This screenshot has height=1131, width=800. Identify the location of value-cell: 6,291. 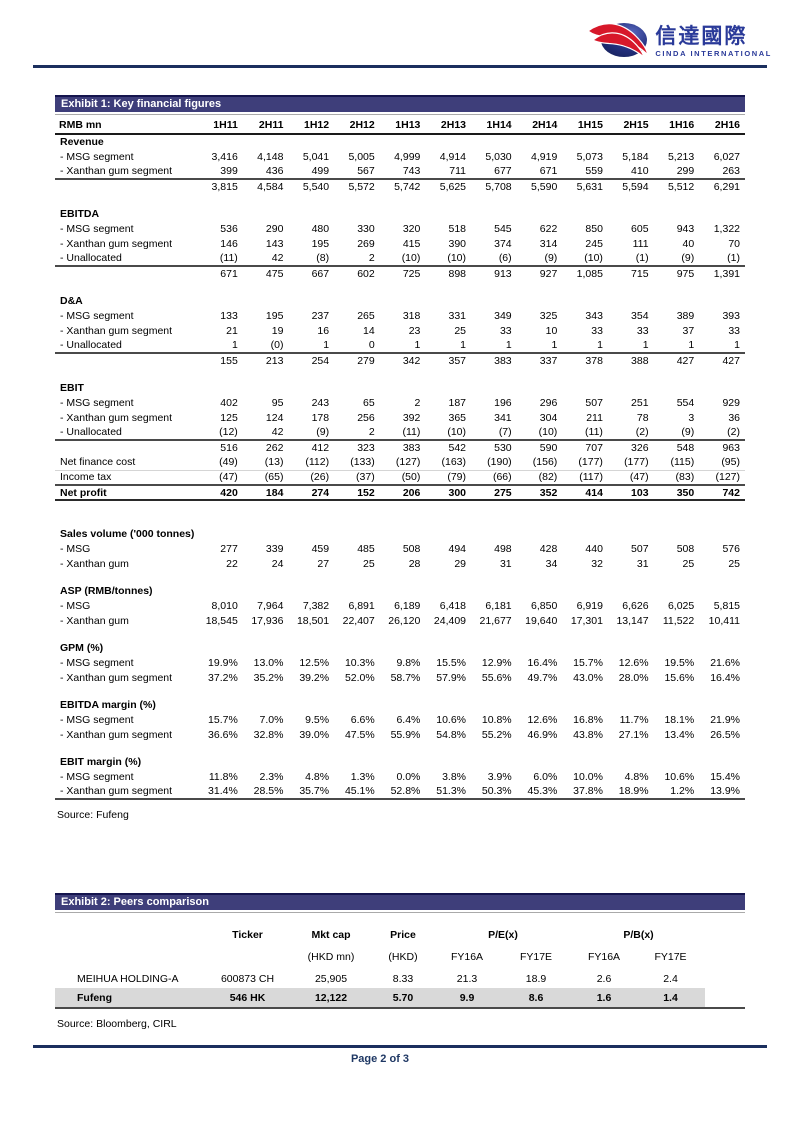
(722, 186).